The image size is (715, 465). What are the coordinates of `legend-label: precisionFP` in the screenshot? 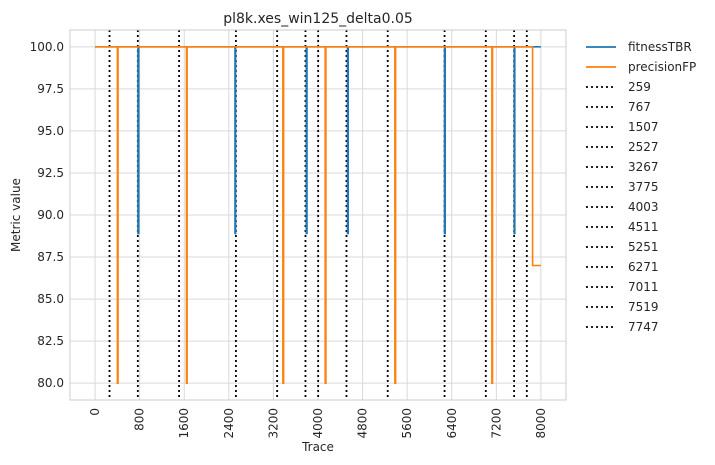 It's located at (662, 67).